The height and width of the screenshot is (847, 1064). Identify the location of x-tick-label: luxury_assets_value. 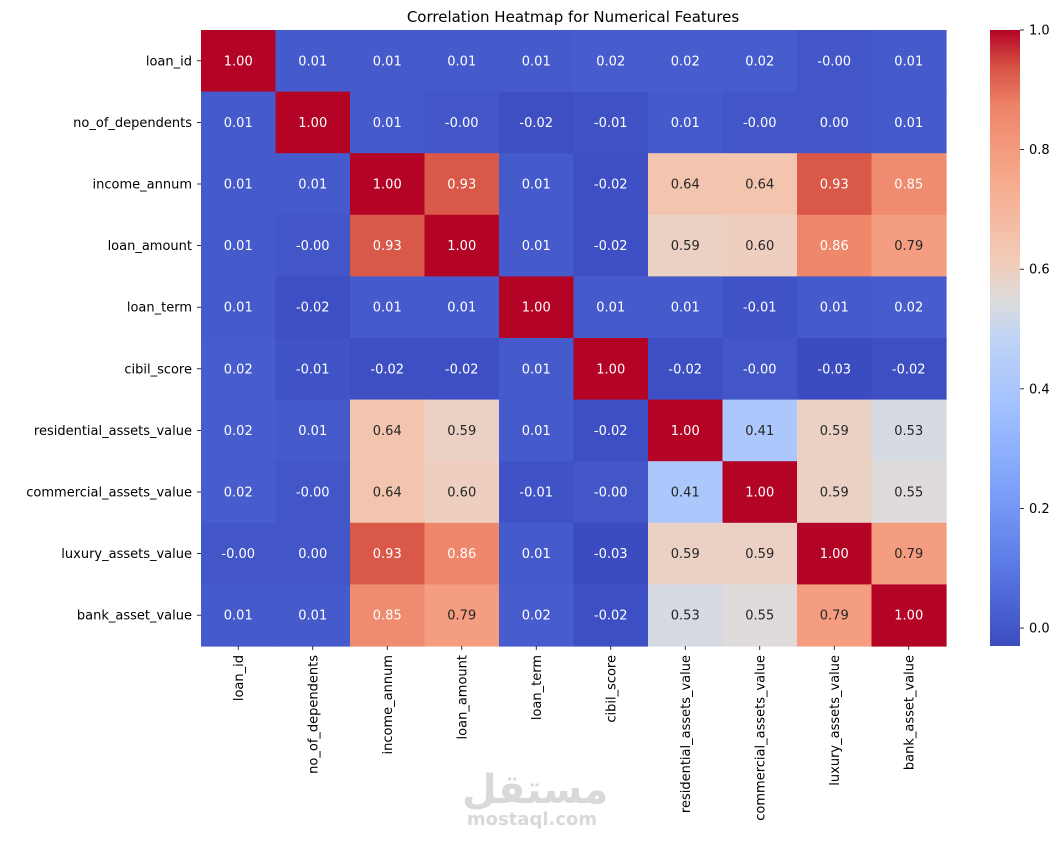
(835, 720).